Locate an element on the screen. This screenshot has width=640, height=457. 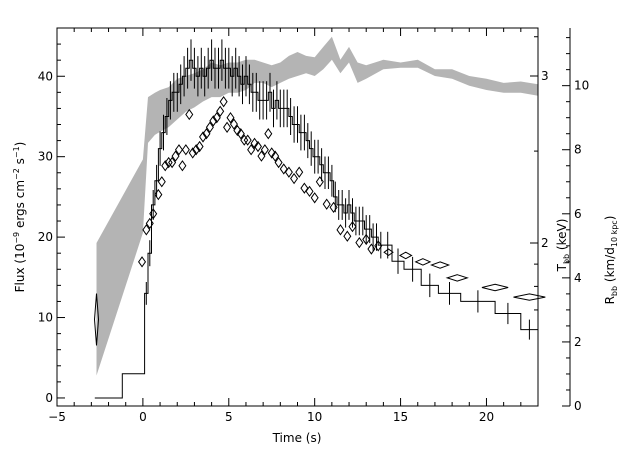
y-axis-label-temperature: Tbb (keV) is located at coordinates (563, 246).